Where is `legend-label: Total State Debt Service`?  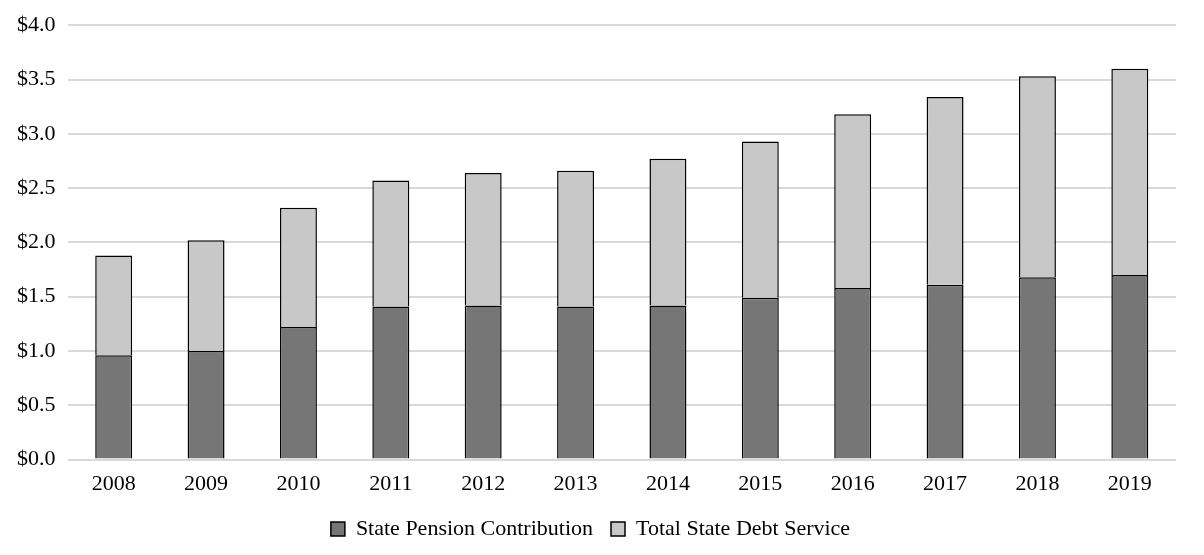
legend-label: Total State Debt Service is located at coordinates (743, 527).